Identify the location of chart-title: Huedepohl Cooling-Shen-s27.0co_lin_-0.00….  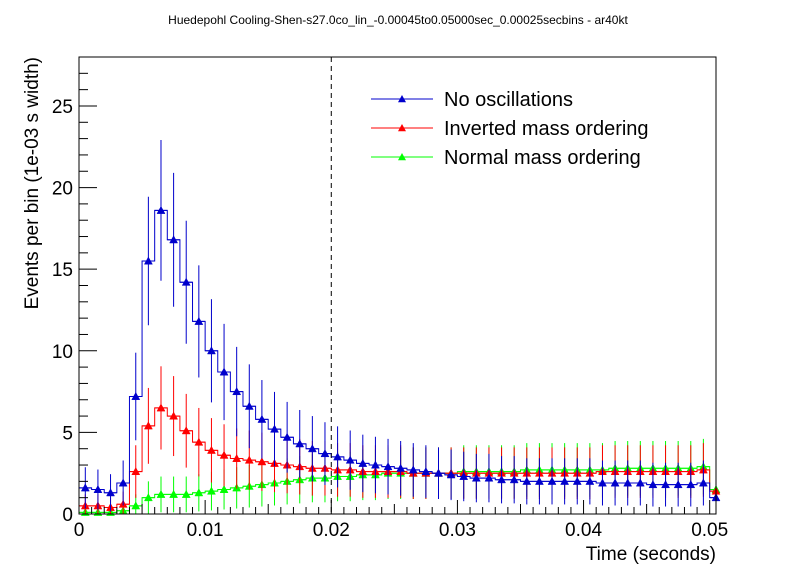
(398, 20).